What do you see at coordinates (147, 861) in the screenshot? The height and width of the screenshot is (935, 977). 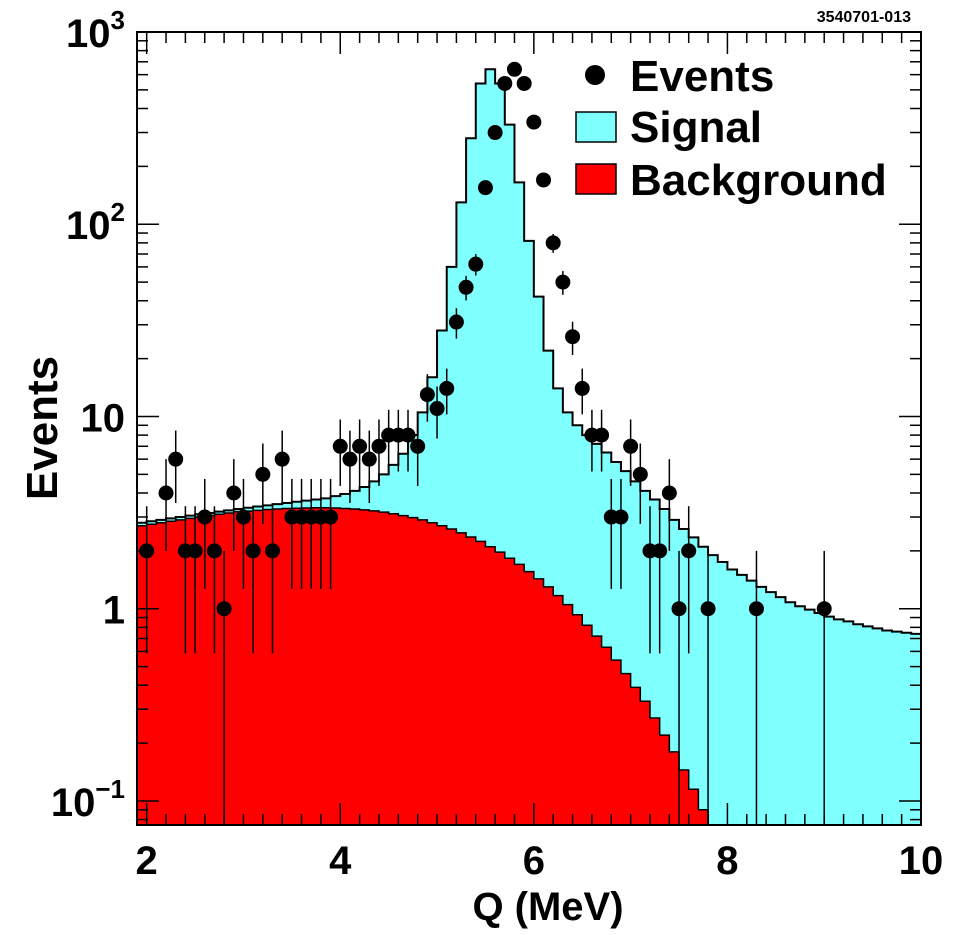 I see `x-tick-label: 2` at bounding box center [147, 861].